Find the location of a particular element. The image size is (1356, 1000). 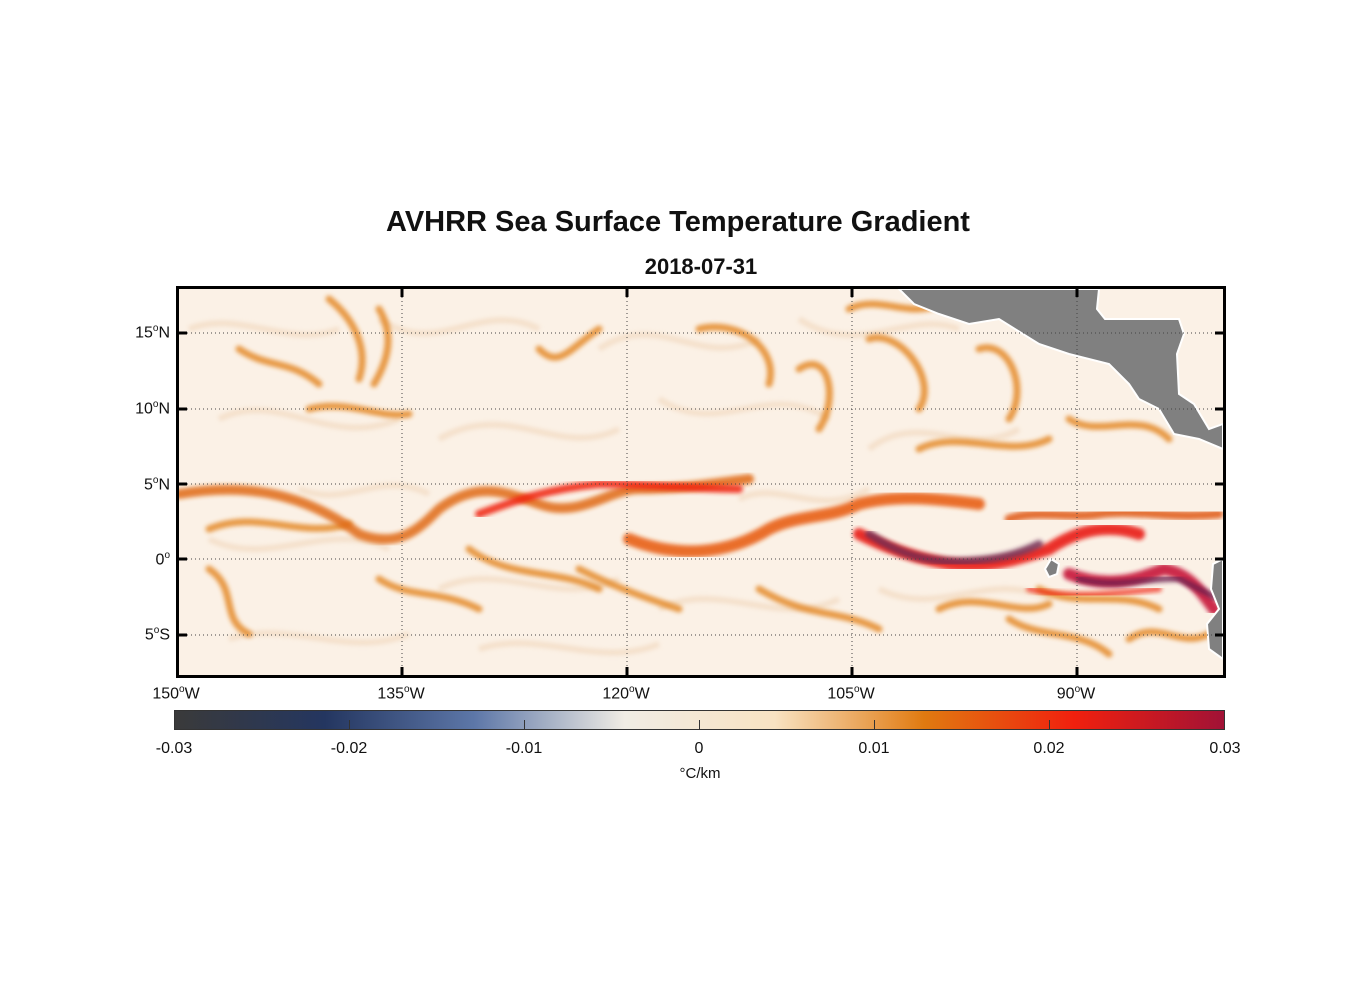

equatorial-front is located at coordinates (701, 544).